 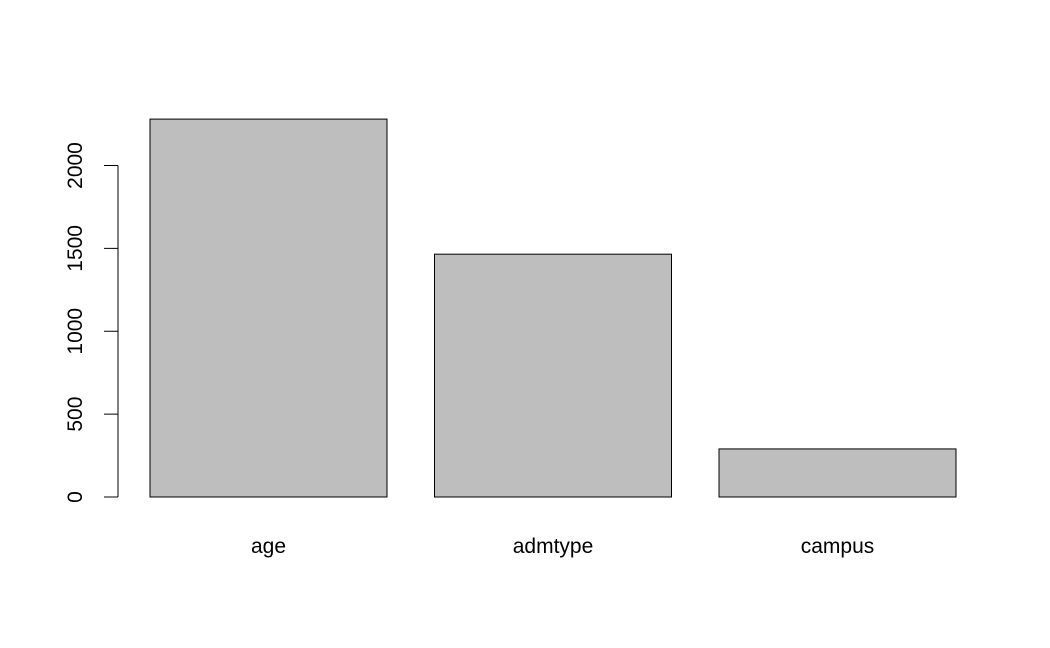 I want to click on y-tick-label-1500: 1500, so click(x=75, y=248).